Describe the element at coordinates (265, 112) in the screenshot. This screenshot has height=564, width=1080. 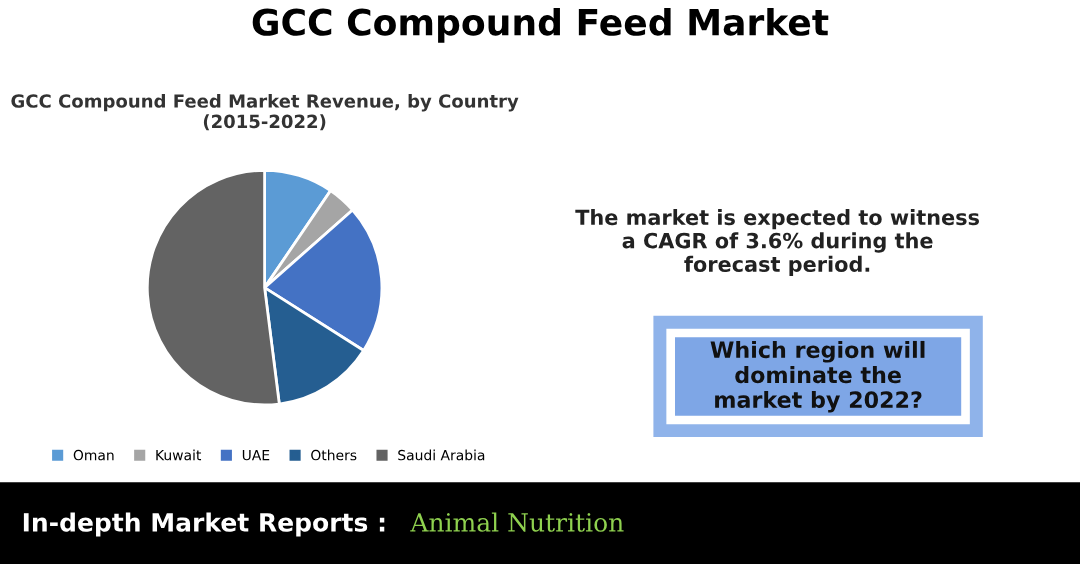
I see `chart-subtitle: GCC Compound Feed Market Revenue, by Country (2015-2022)` at that location.